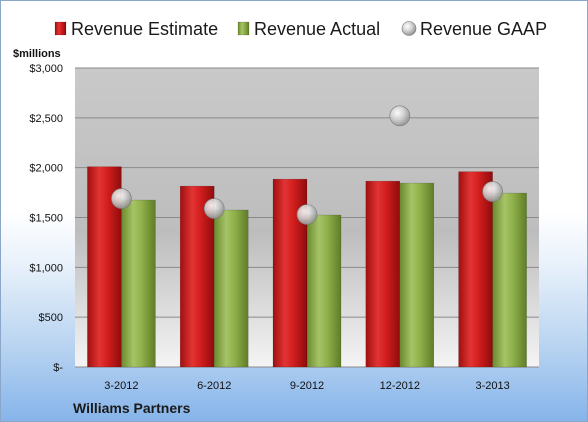 The height and width of the screenshot is (422, 588). Describe the element at coordinates (46, 268) in the screenshot. I see `y-tick-label: $1,000` at that location.